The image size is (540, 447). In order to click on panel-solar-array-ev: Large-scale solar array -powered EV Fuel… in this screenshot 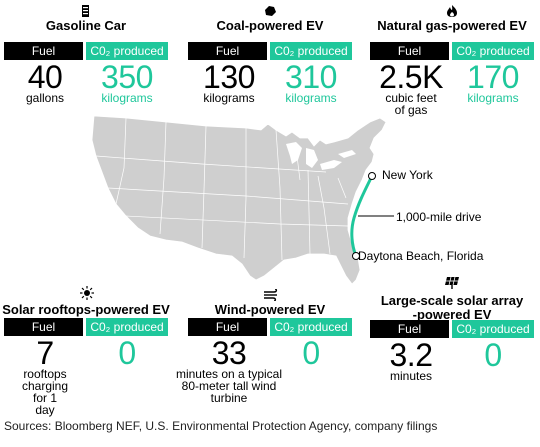, I will do `click(452, 342)`.